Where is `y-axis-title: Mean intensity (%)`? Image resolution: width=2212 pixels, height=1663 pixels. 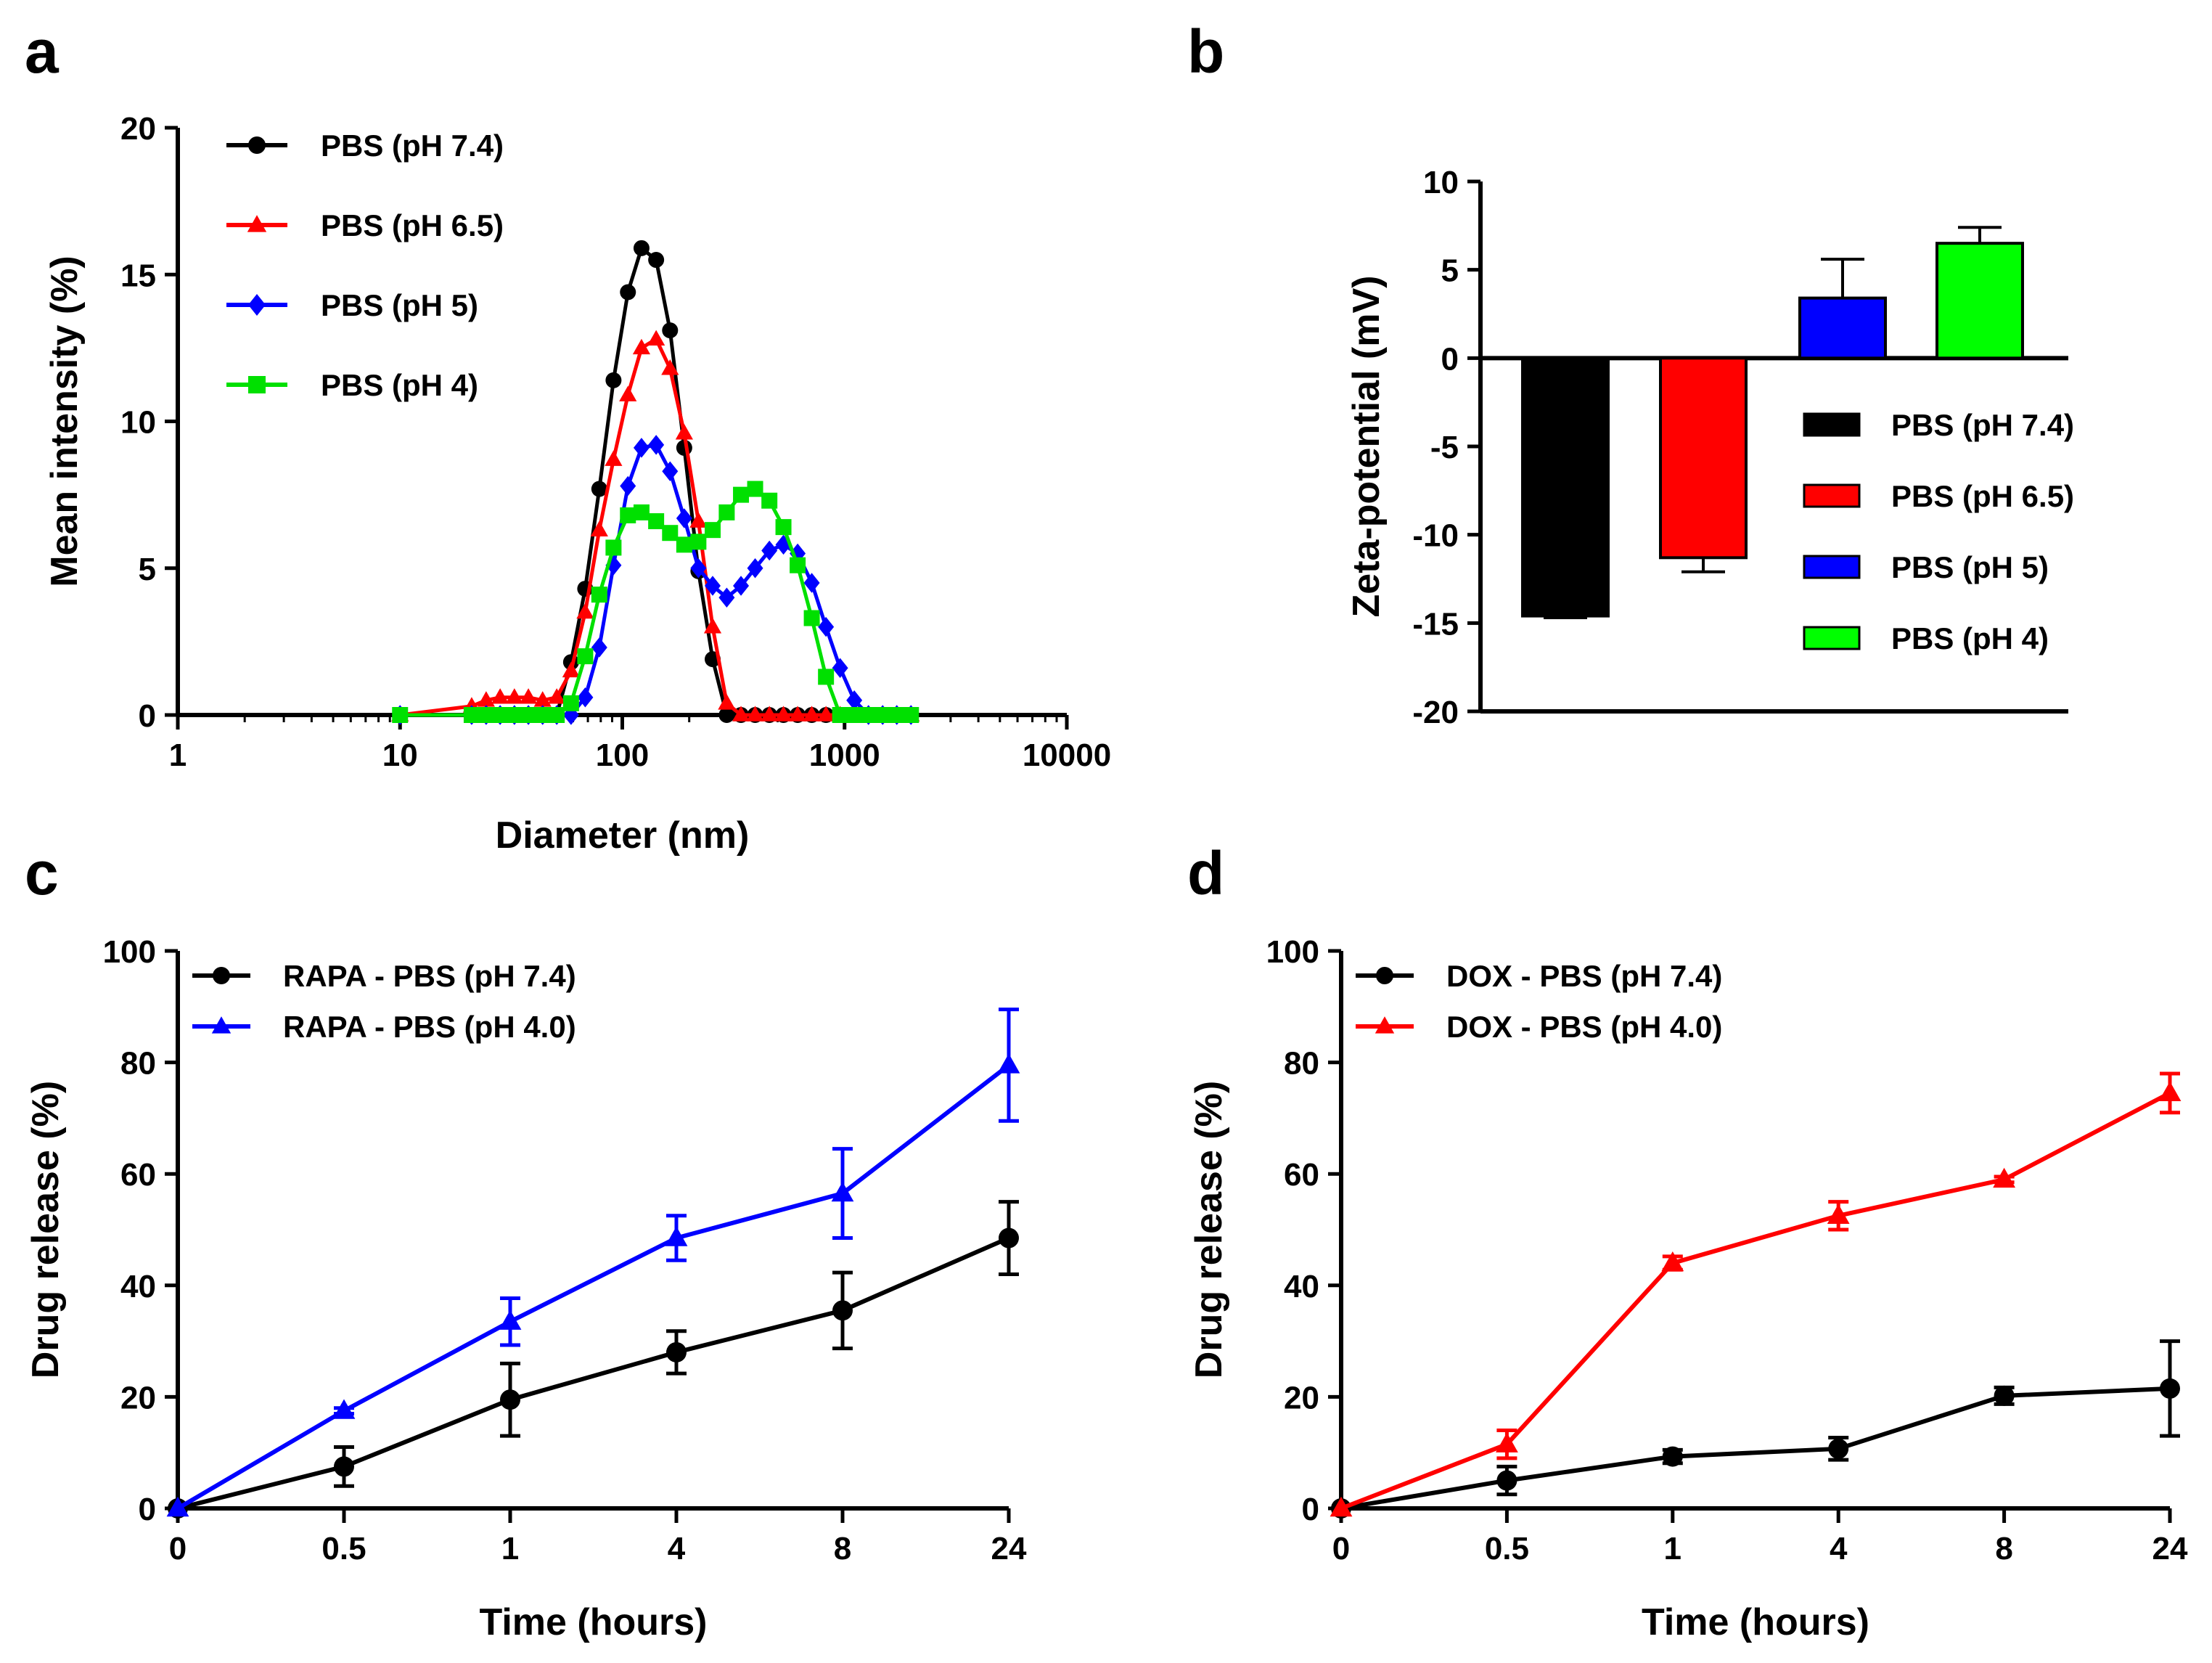 y-axis-title: Mean intensity (%) is located at coordinates (65, 422).